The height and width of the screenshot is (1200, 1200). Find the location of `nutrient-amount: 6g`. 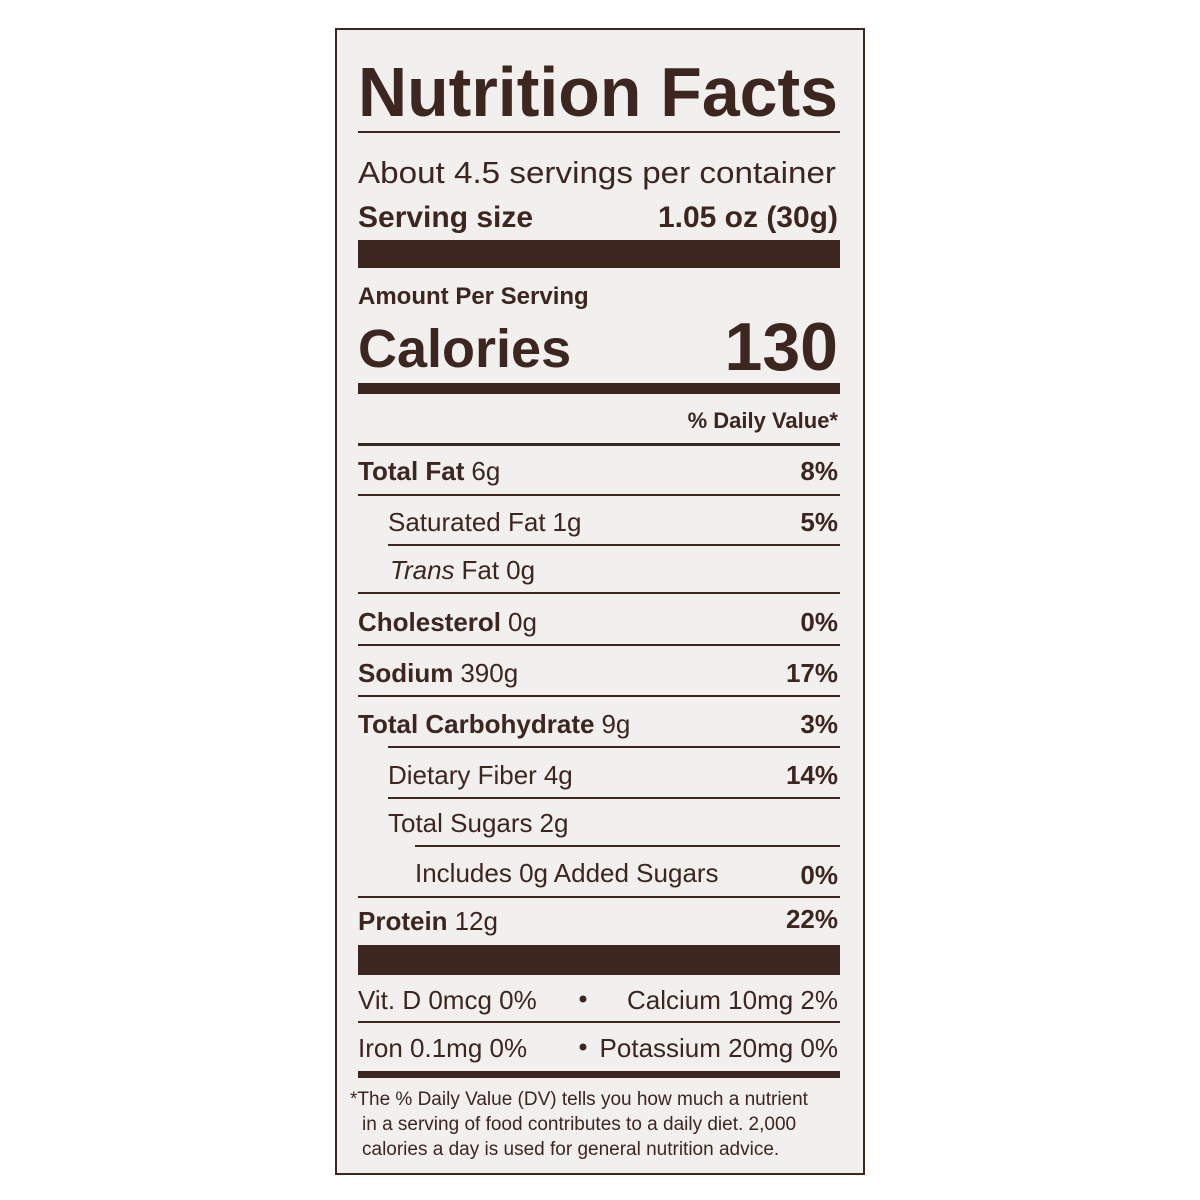

nutrient-amount: 6g is located at coordinates (485, 471).